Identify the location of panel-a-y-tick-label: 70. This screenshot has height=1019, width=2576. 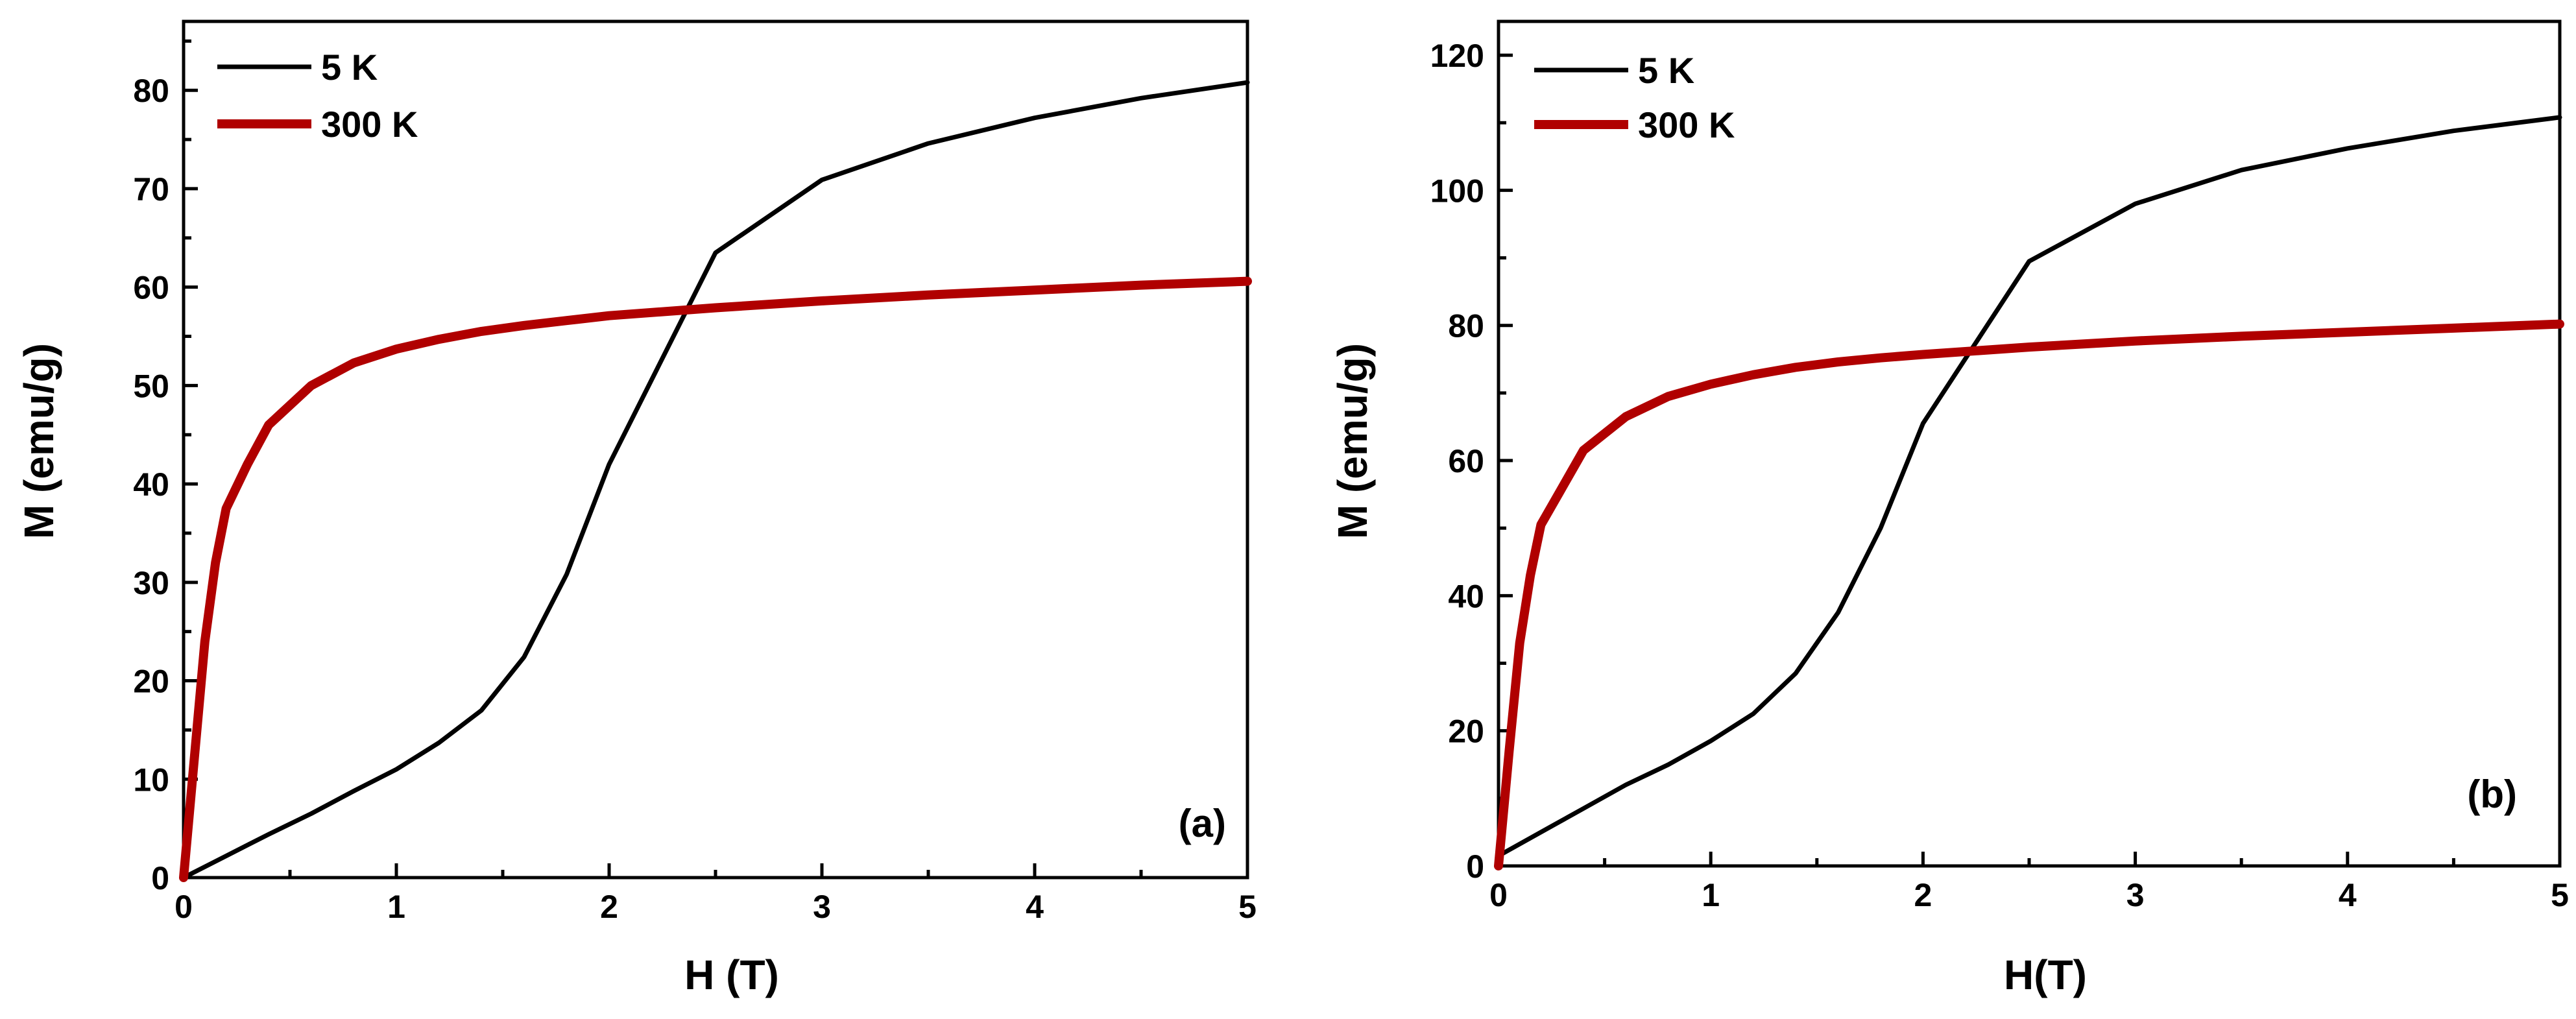
(151, 189).